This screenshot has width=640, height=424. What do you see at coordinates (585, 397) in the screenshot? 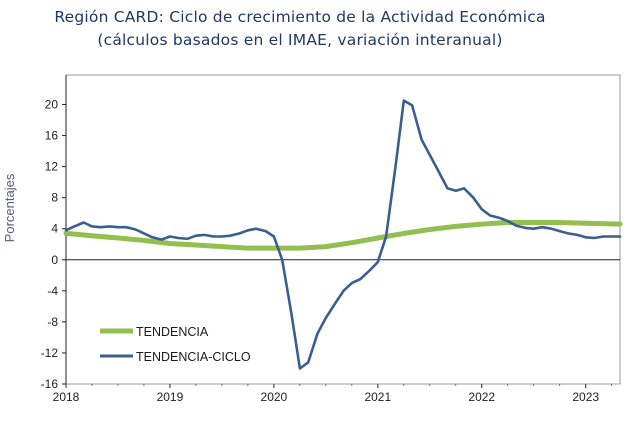
I see `x-tick-label: 2023` at bounding box center [585, 397].